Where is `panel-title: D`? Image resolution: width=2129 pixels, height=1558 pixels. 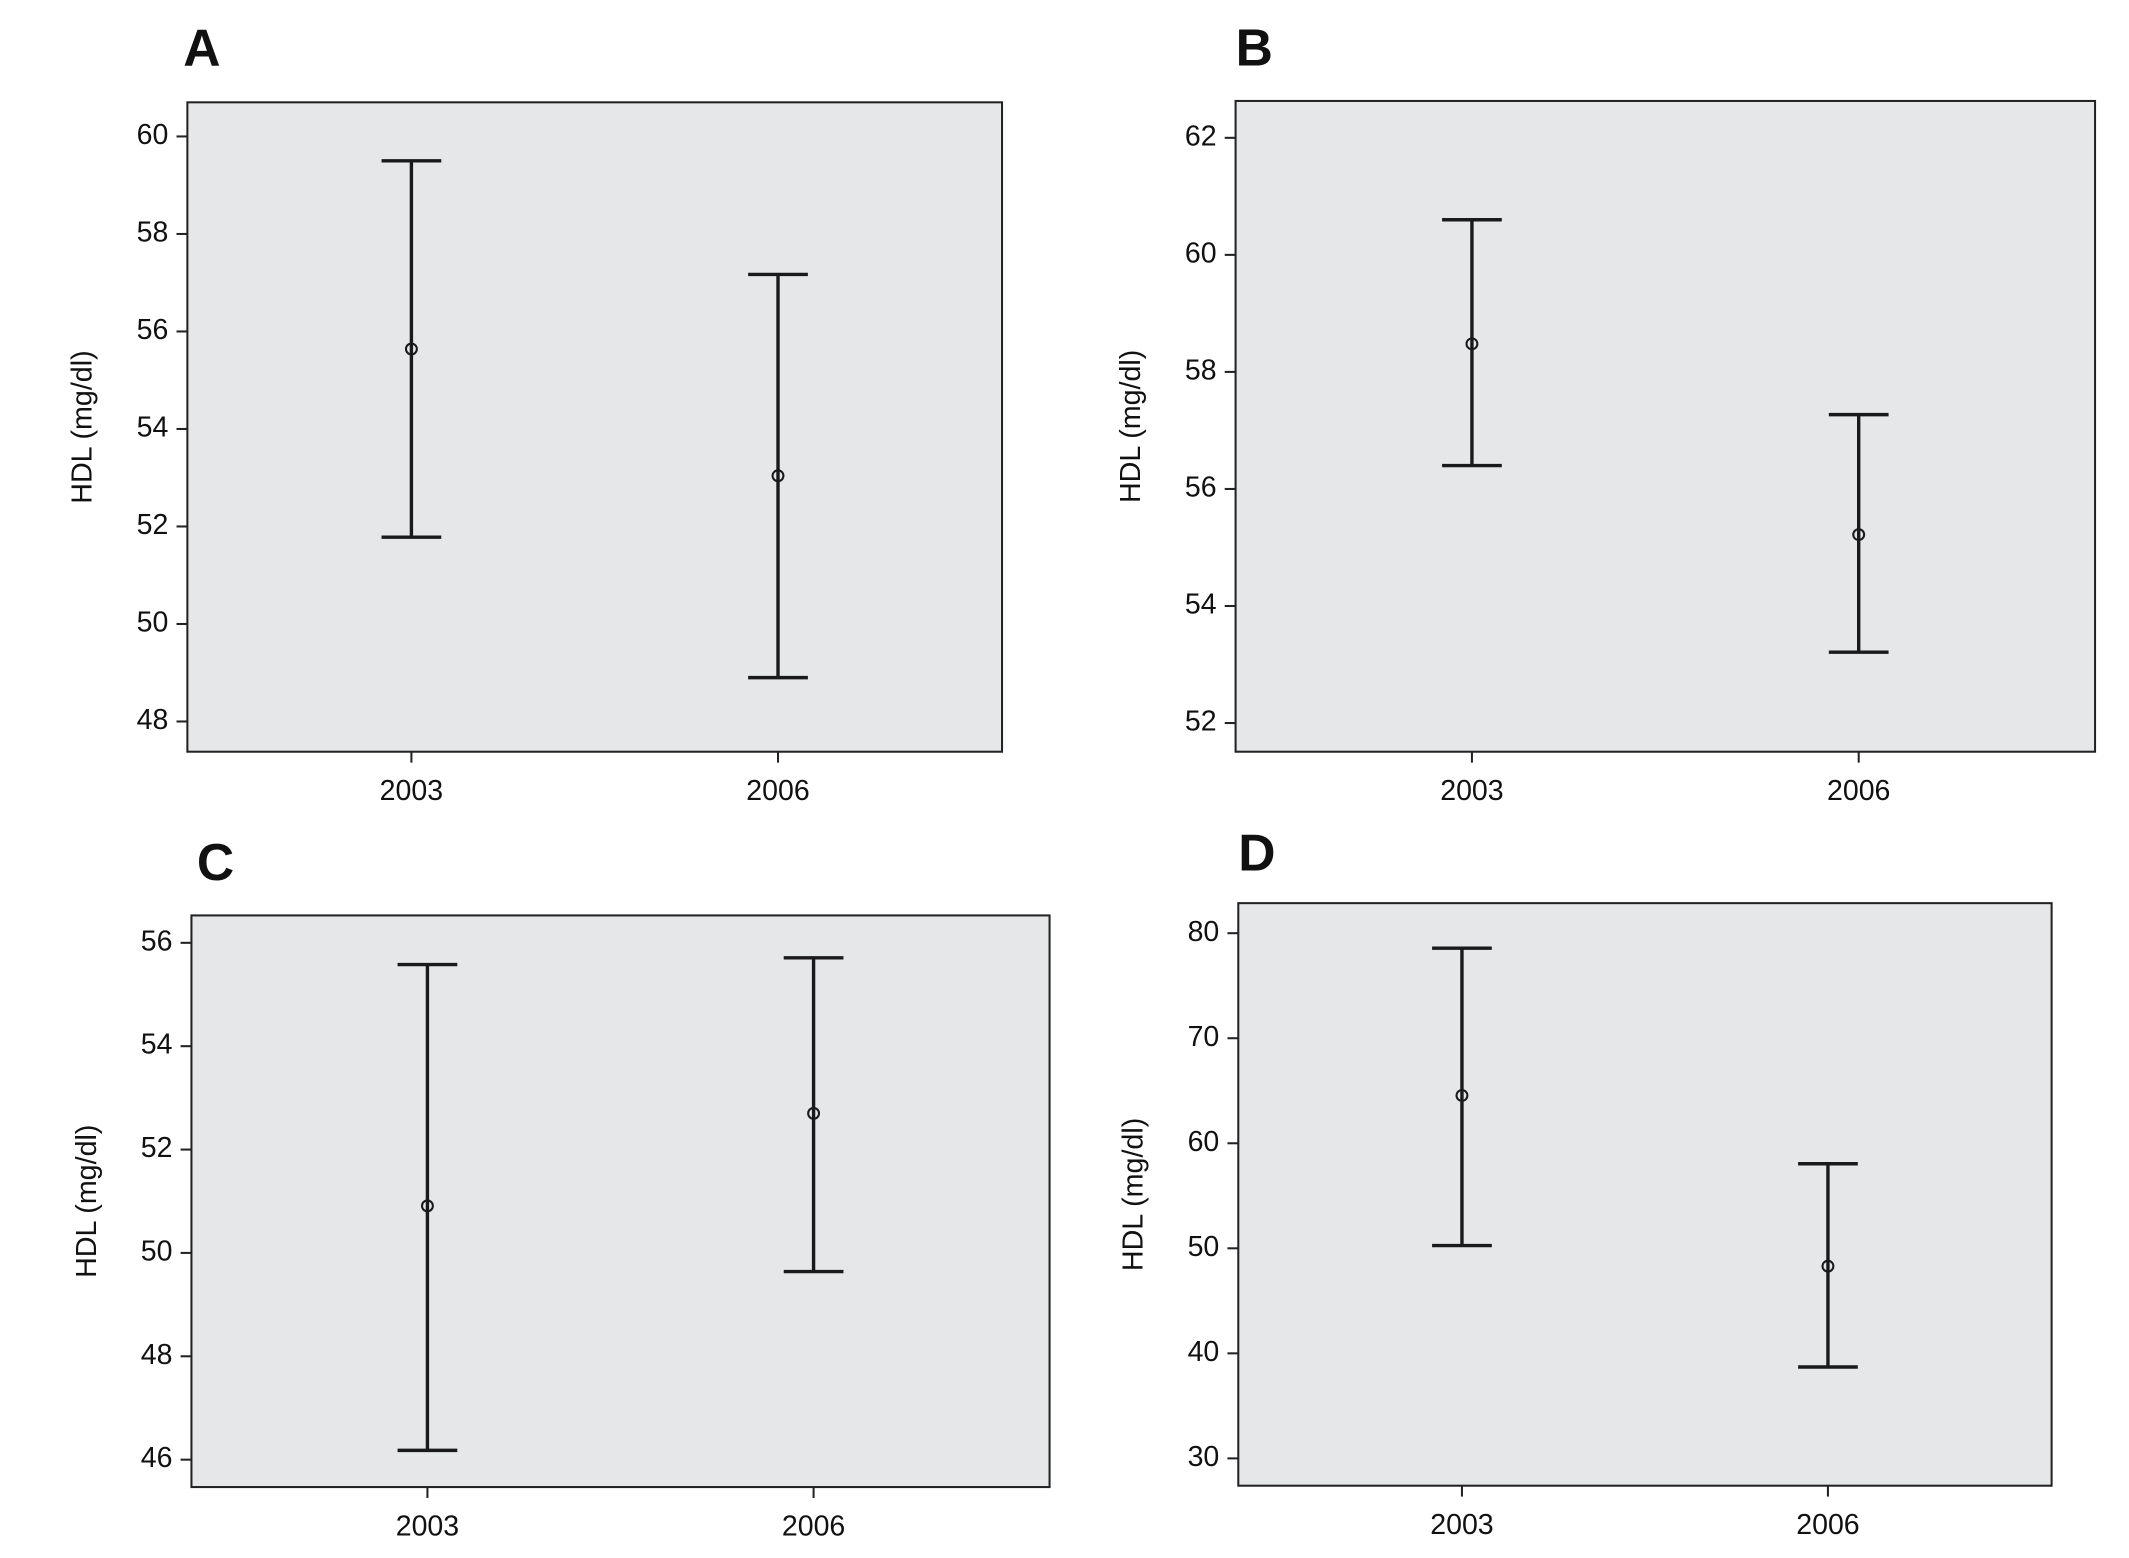
panel-title: D is located at coordinates (1256, 852).